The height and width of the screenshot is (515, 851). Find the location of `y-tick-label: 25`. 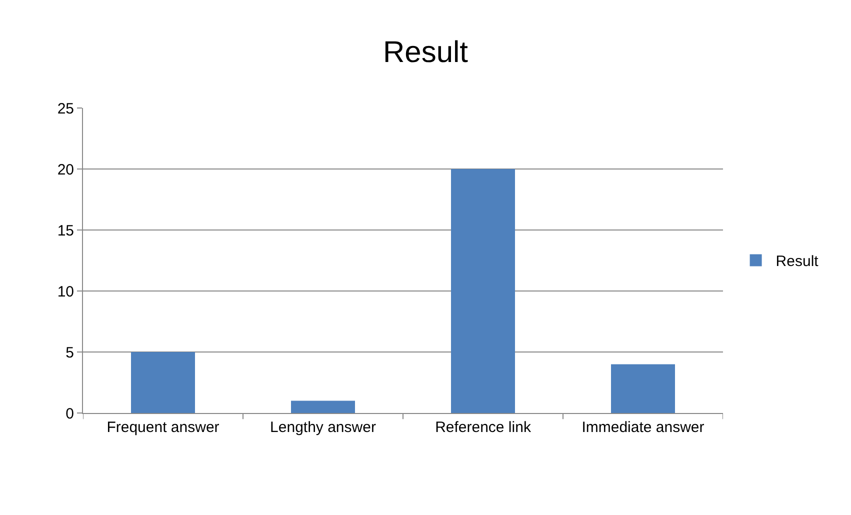

y-tick-label: 25 is located at coordinates (65, 109).